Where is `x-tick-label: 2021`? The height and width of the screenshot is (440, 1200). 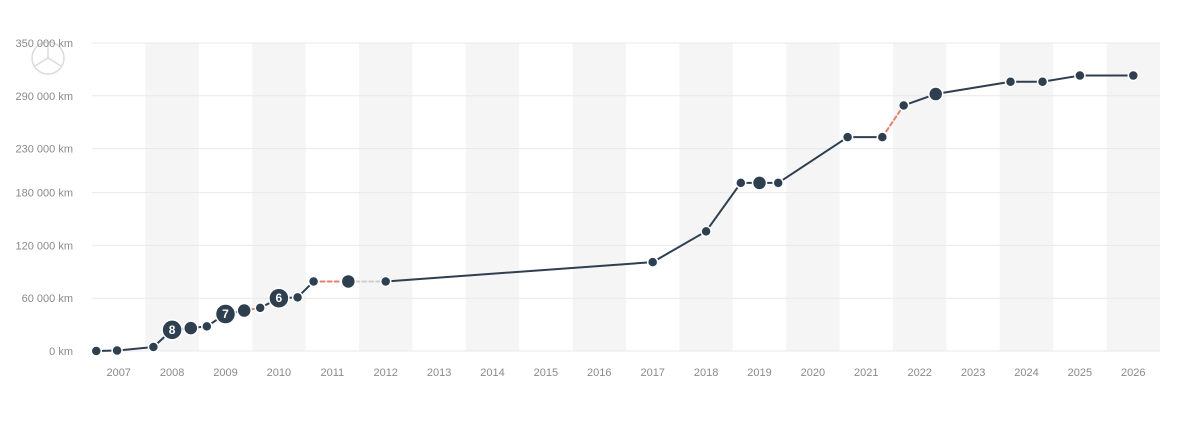 x-tick-label: 2021 is located at coordinates (866, 373).